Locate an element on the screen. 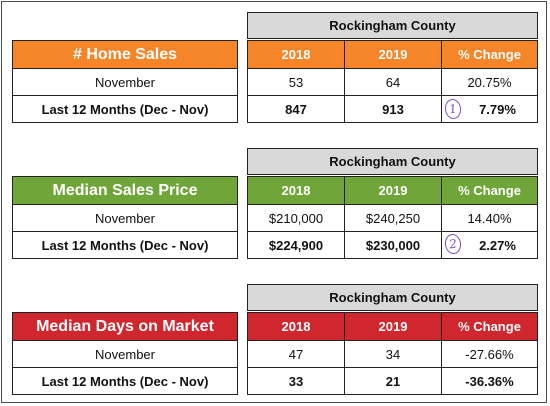  pct-change-text: 7.79% is located at coordinates (497, 109).